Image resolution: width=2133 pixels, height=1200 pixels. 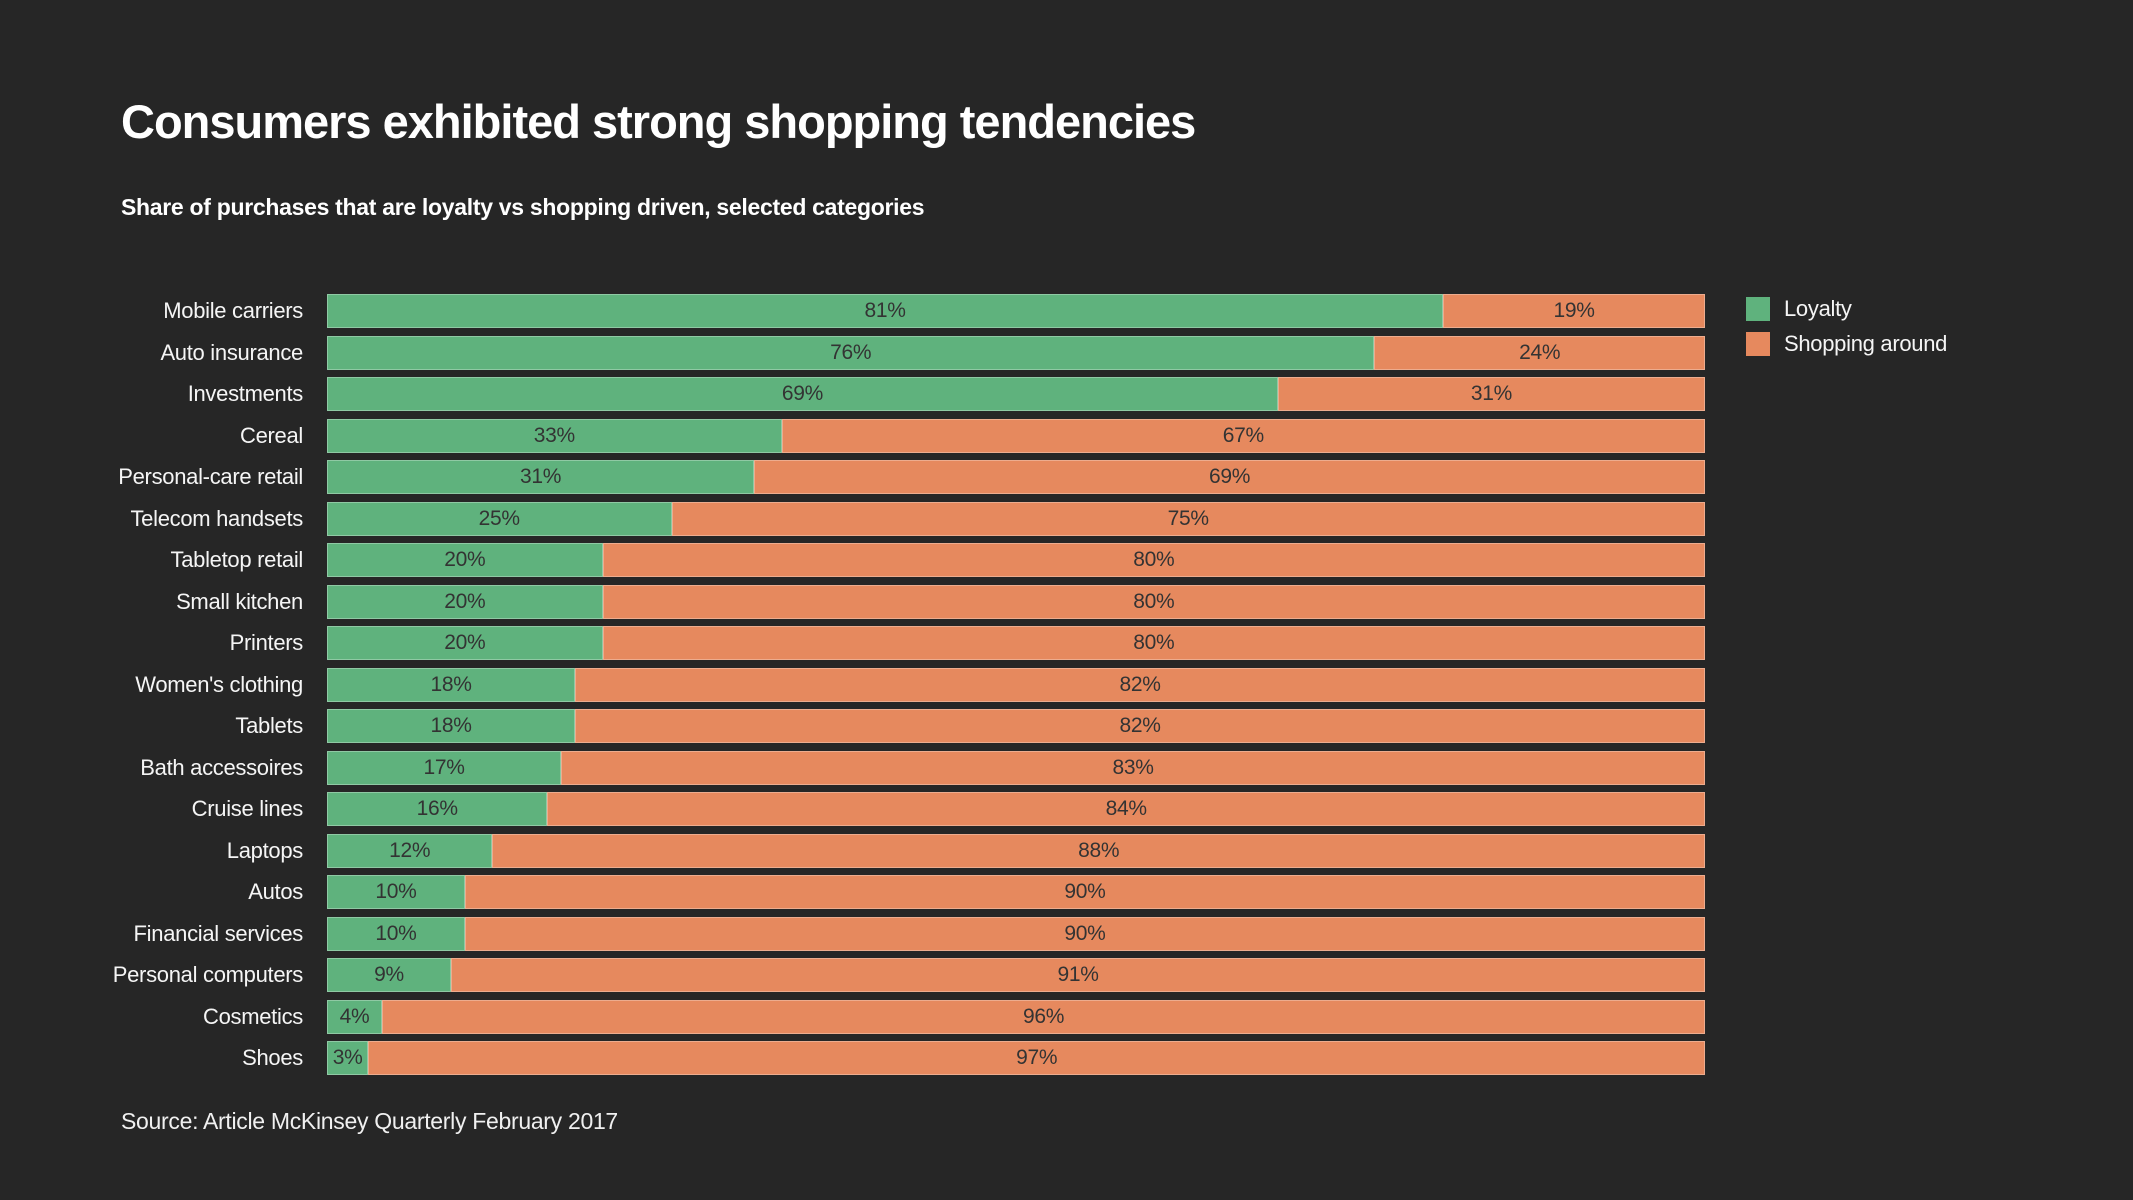 I want to click on loyalty-segment: 81%, so click(x=885, y=311).